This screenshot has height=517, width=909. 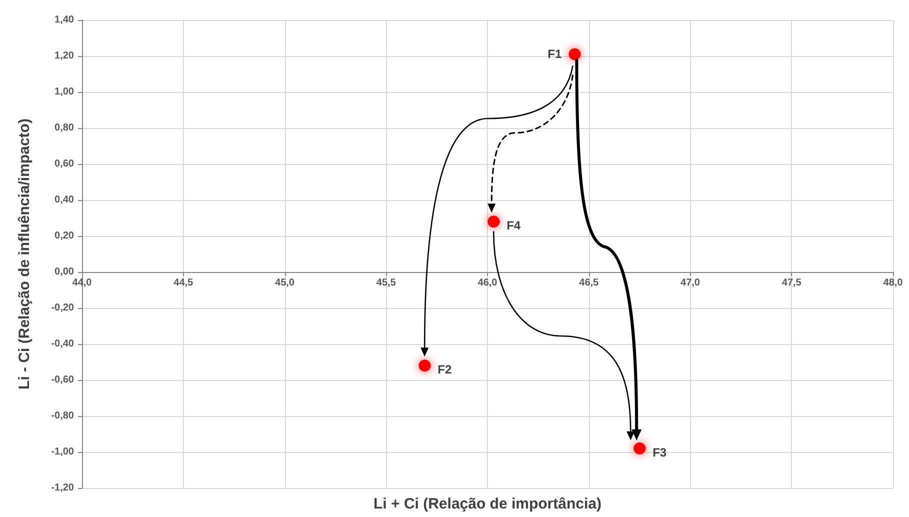 What do you see at coordinates (792, 283) in the screenshot?
I see `x-tick-label: 47,5` at bounding box center [792, 283].